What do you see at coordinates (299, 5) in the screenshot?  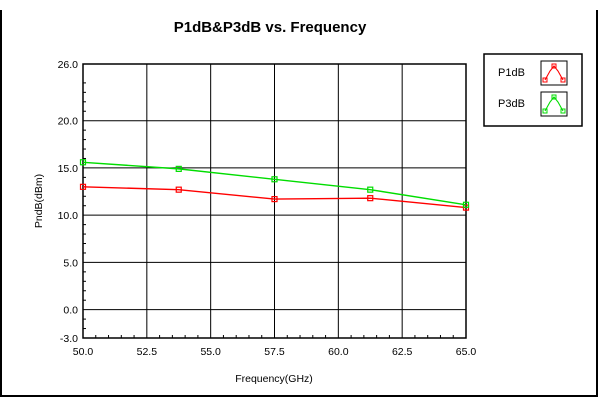 I see `top-margin` at bounding box center [299, 5].